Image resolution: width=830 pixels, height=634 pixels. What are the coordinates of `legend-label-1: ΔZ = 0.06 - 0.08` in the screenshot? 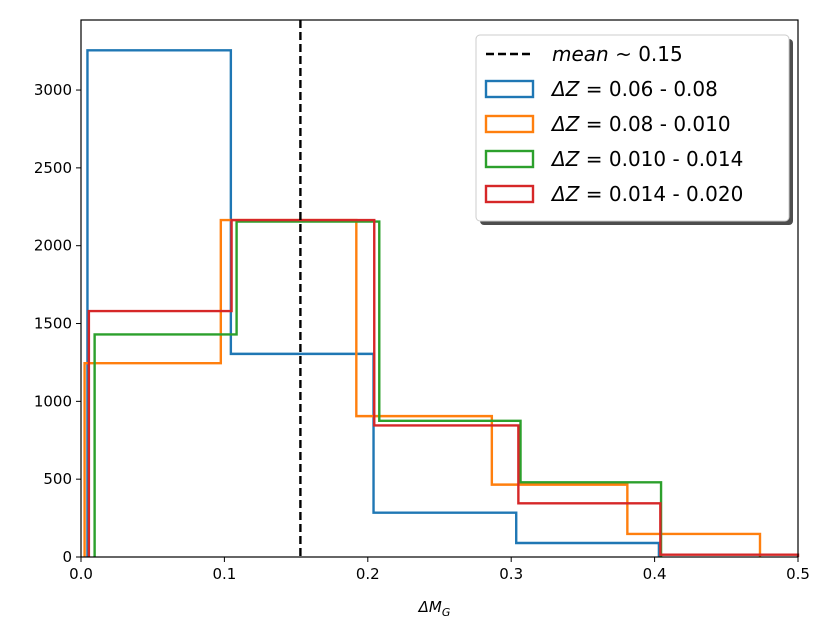 It's located at (634, 89).